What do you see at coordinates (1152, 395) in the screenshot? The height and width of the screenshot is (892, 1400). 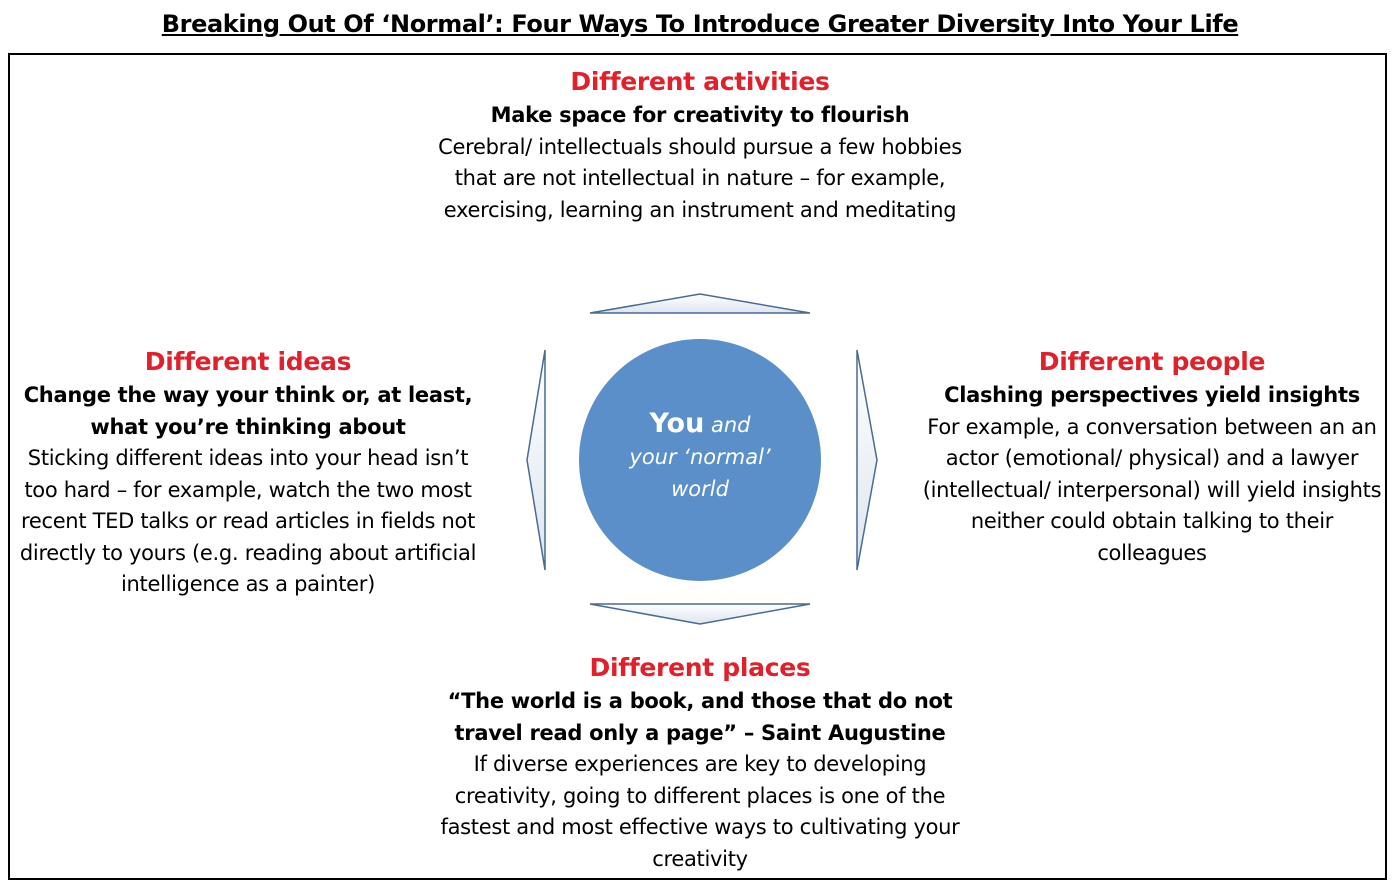 I see `subheading-right: Clashing perspectives yield insights` at bounding box center [1152, 395].